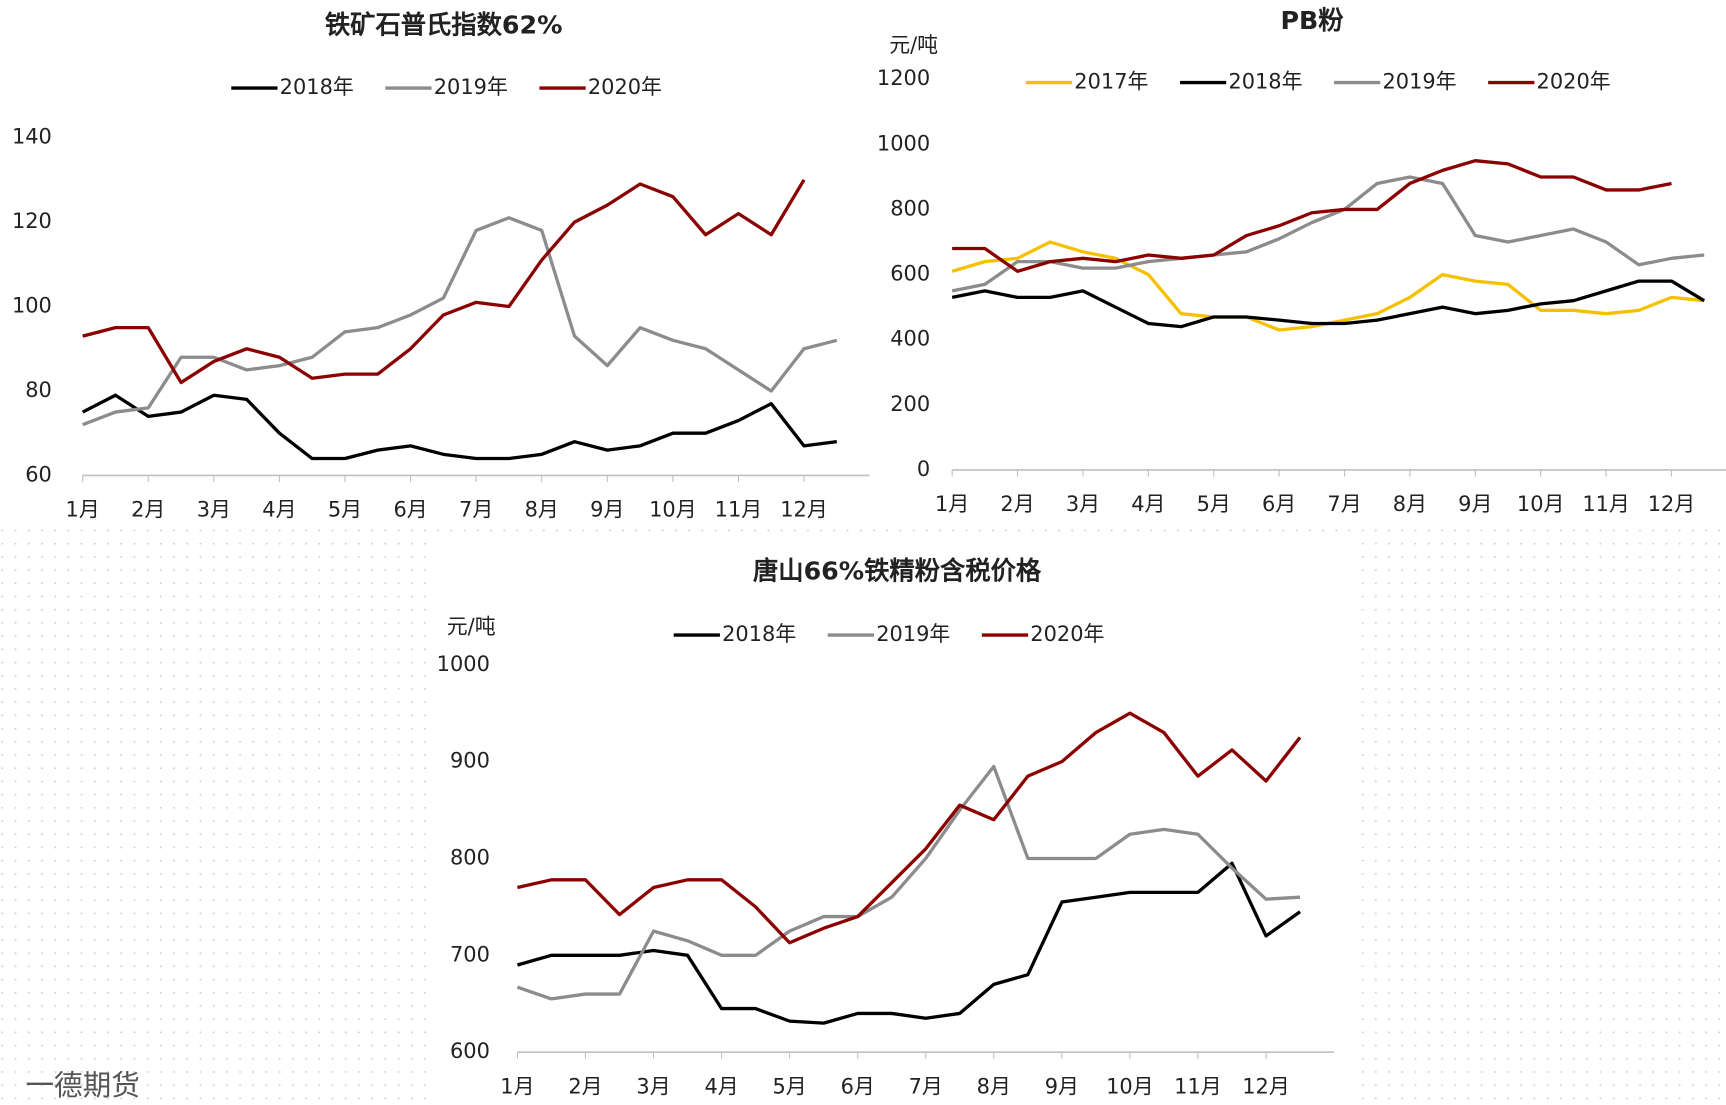  Describe the element at coordinates (82, 1085) in the screenshot. I see `watermark: 一德期货` at that location.